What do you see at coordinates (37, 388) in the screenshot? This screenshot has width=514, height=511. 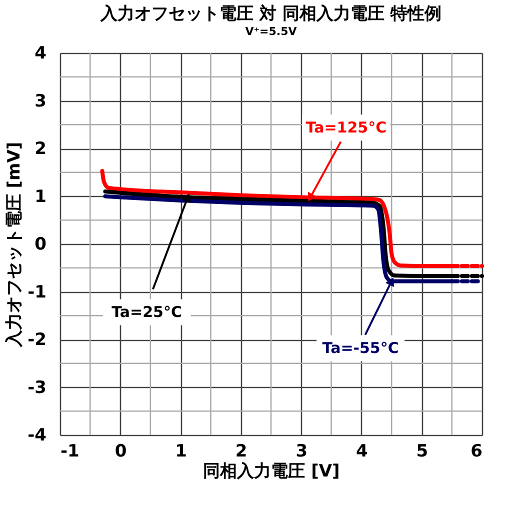 I see `y-tick-label: -3` at bounding box center [37, 388].